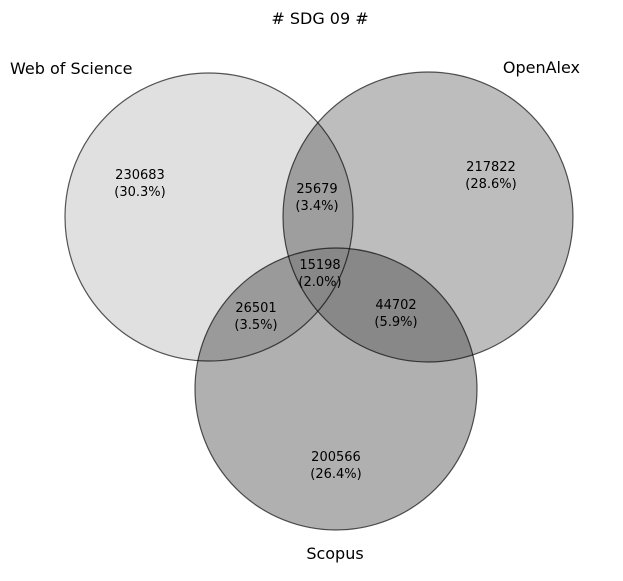 This screenshot has width=623, height=581. I want to click on region-wos-scopus-count: 26501, so click(255, 308).